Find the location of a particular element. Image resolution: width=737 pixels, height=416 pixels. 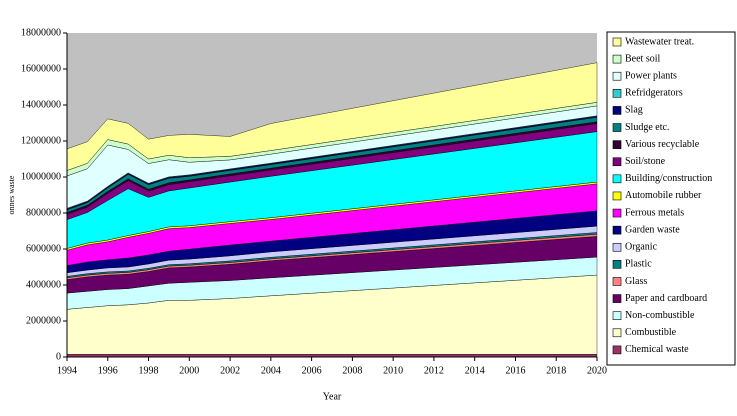

legend-label: Beet soil is located at coordinates (642, 58).